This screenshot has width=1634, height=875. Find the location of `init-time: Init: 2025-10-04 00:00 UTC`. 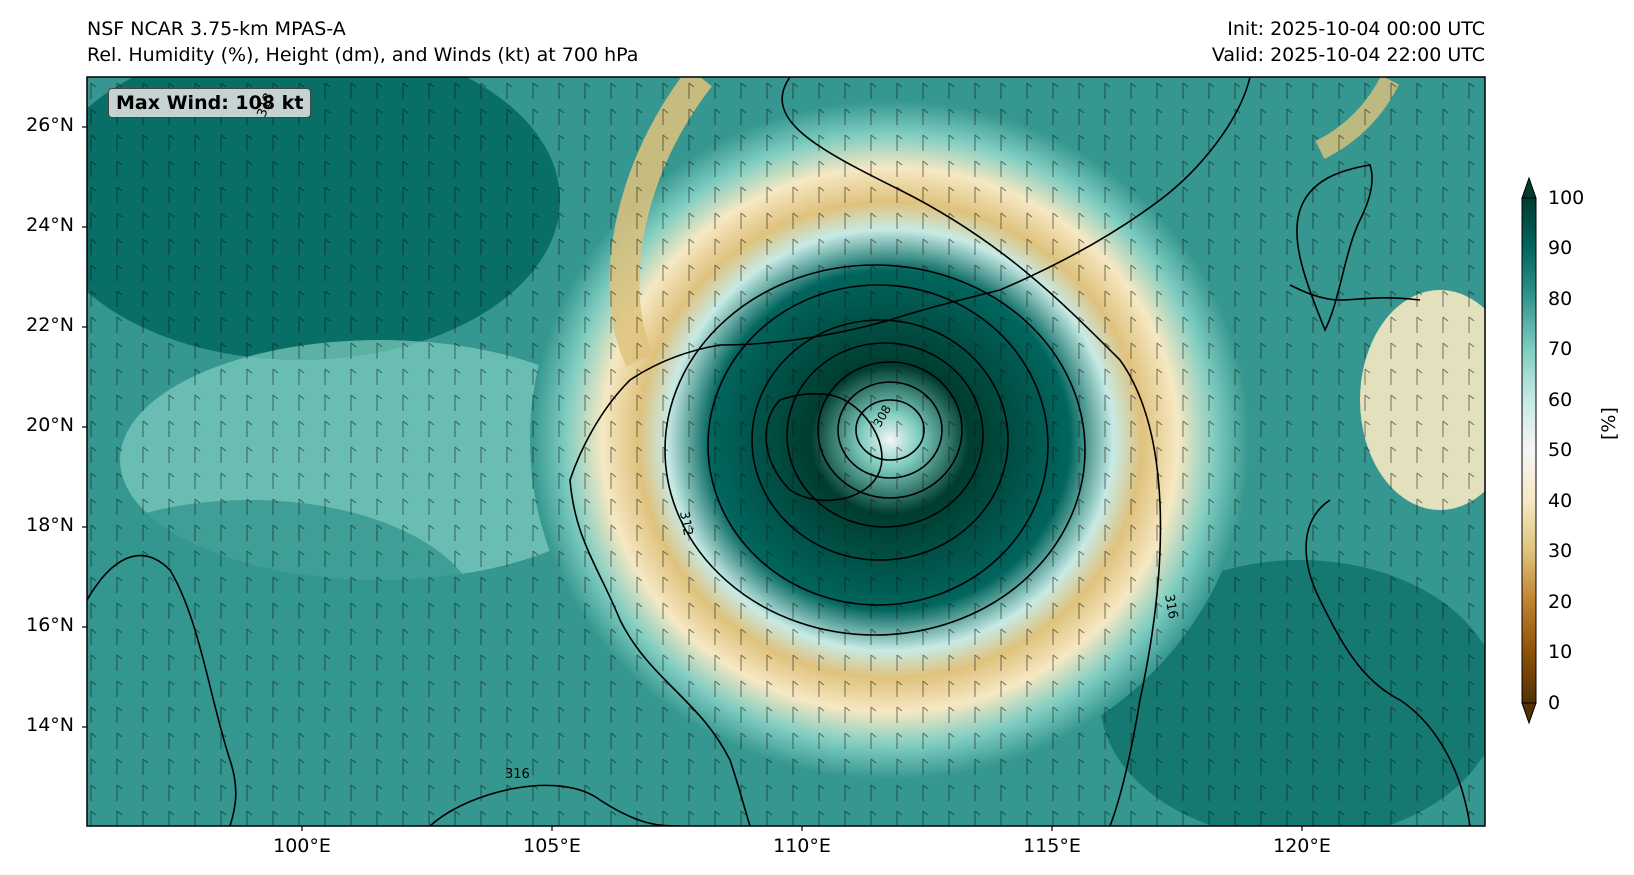

init-time: Init: 2025-10-04 00:00 UTC is located at coordinates (1356, 29).